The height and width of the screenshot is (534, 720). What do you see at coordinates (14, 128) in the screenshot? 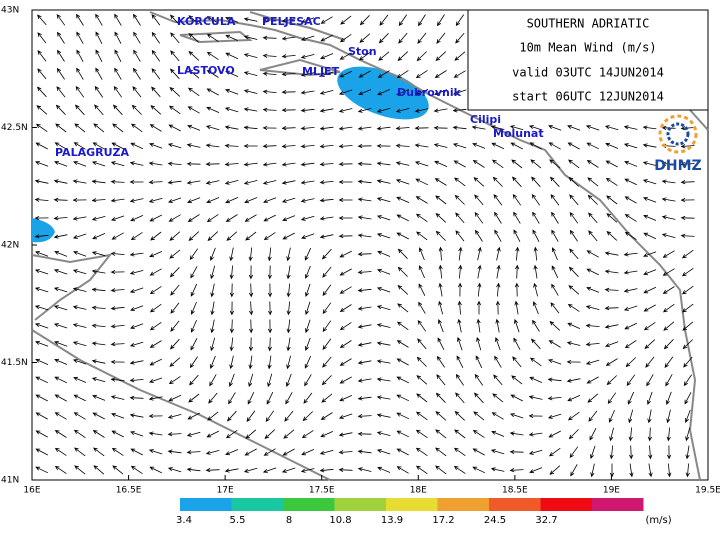
I see `lat-tick-label: 42.5N` at bounding box center [14, 128].